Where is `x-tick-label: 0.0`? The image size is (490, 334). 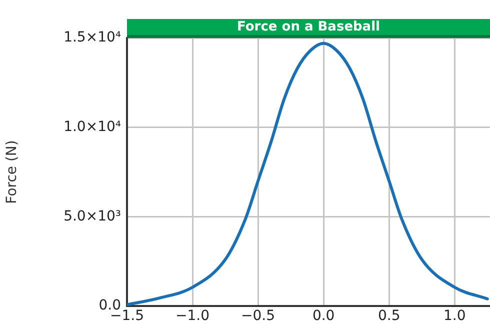 x-tick-label: 0.0 is located at coordinates (323, 316).